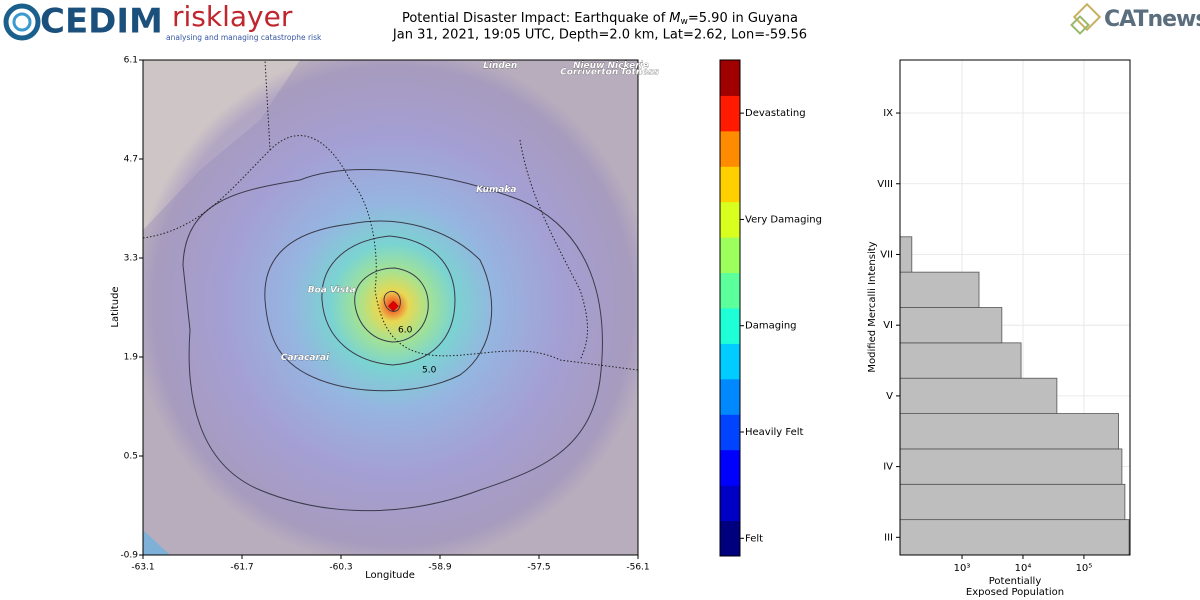 The width and height of the screenshot is (1200, 600). I want to click on colorbar-label: Heavily Felt, so click(774, 432).